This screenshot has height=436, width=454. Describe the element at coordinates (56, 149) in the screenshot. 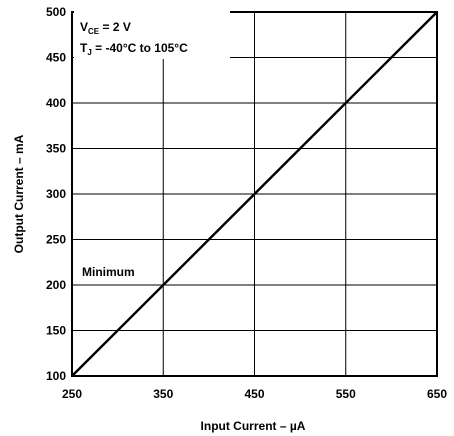

I see `y-tick-label: 350` at that location.